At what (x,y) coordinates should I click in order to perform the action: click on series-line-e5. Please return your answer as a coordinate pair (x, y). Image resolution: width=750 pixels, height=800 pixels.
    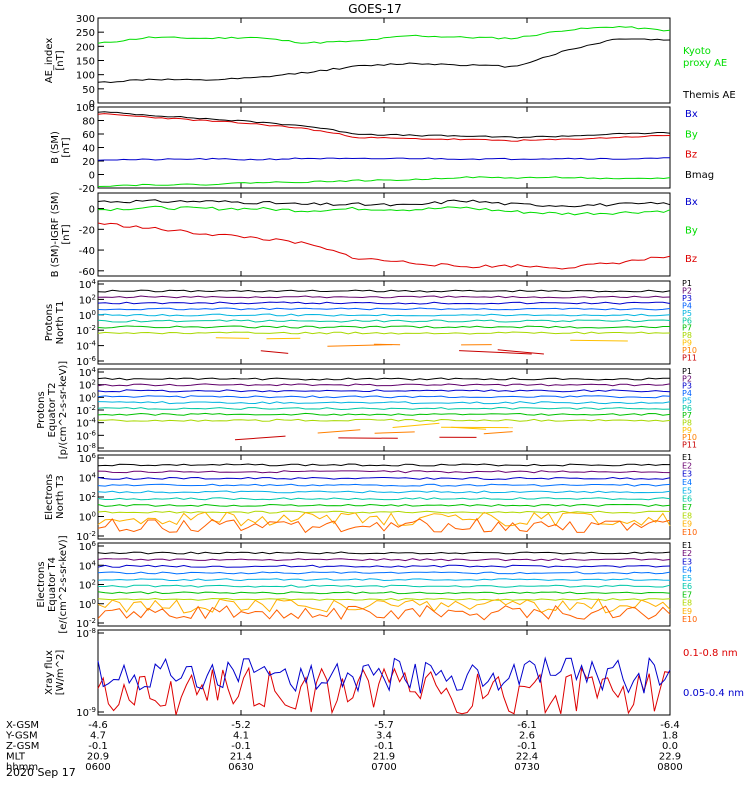
    Looking at the image, I should click on (384, 580).